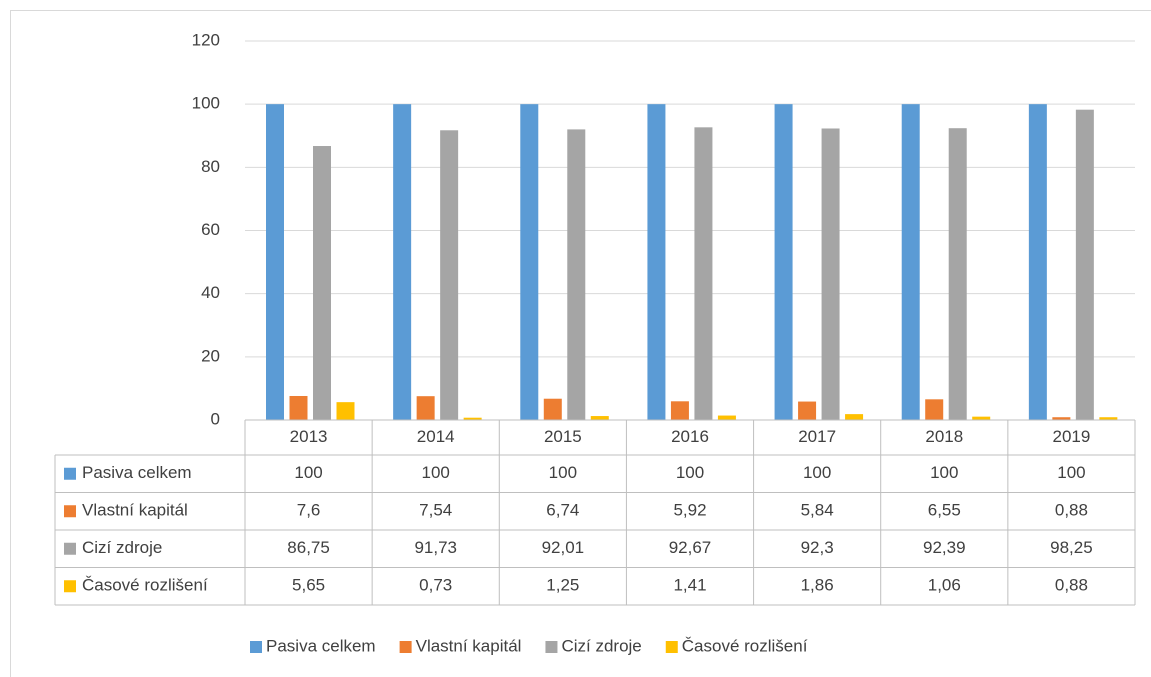  I want to click on table-cell: 1,06, so click(944, 585).